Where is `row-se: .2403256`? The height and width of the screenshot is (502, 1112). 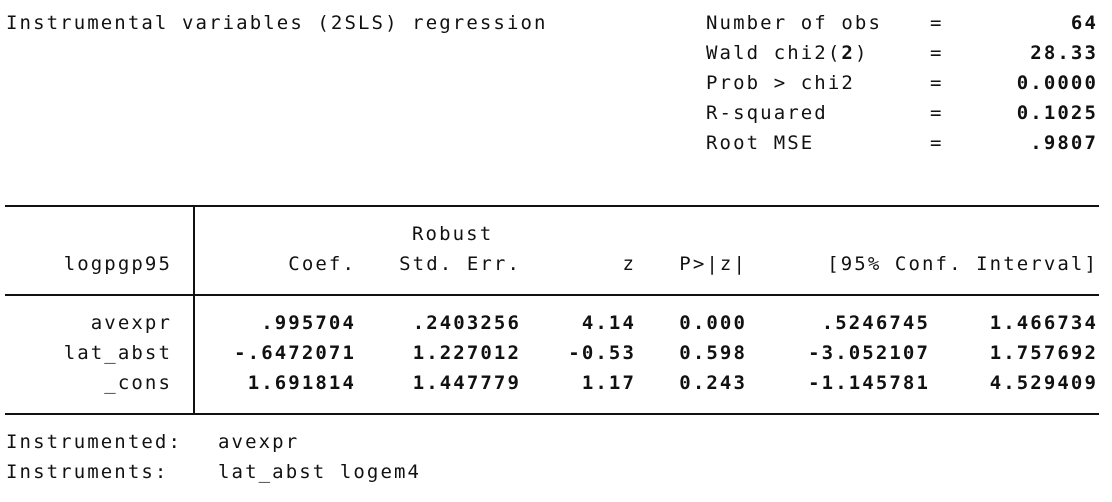
row-se: .2403256 is located at coordinates (466, 323).